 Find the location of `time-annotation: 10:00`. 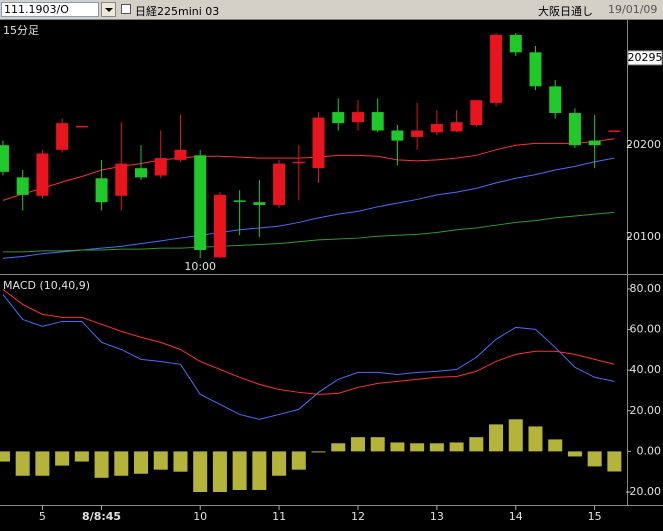

time-annotation: 10:00 is located at coordinates (200, 266).